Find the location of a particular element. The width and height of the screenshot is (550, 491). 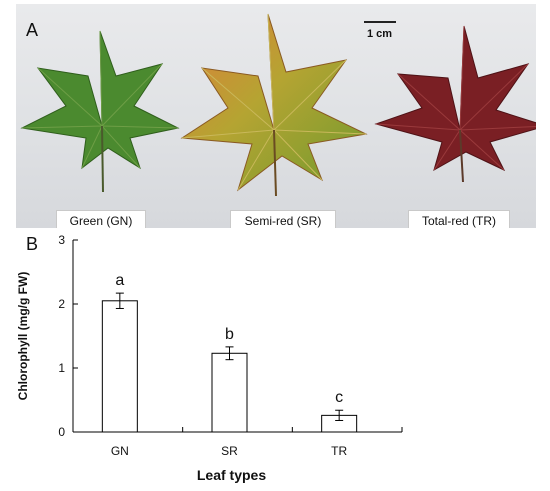

caption-total-red: Total-red (TR) is located at coordinates (459, 219).